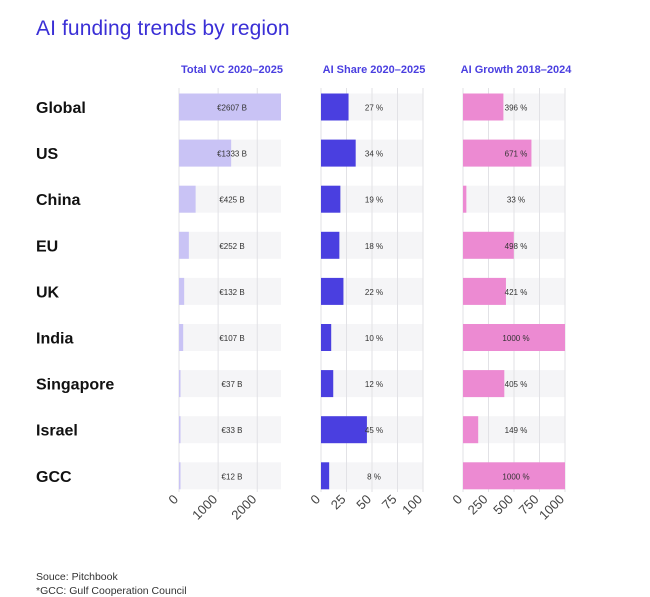 This screenshot has width=650, height=597. I want to click on bar-vc-india, so click(181, 337).